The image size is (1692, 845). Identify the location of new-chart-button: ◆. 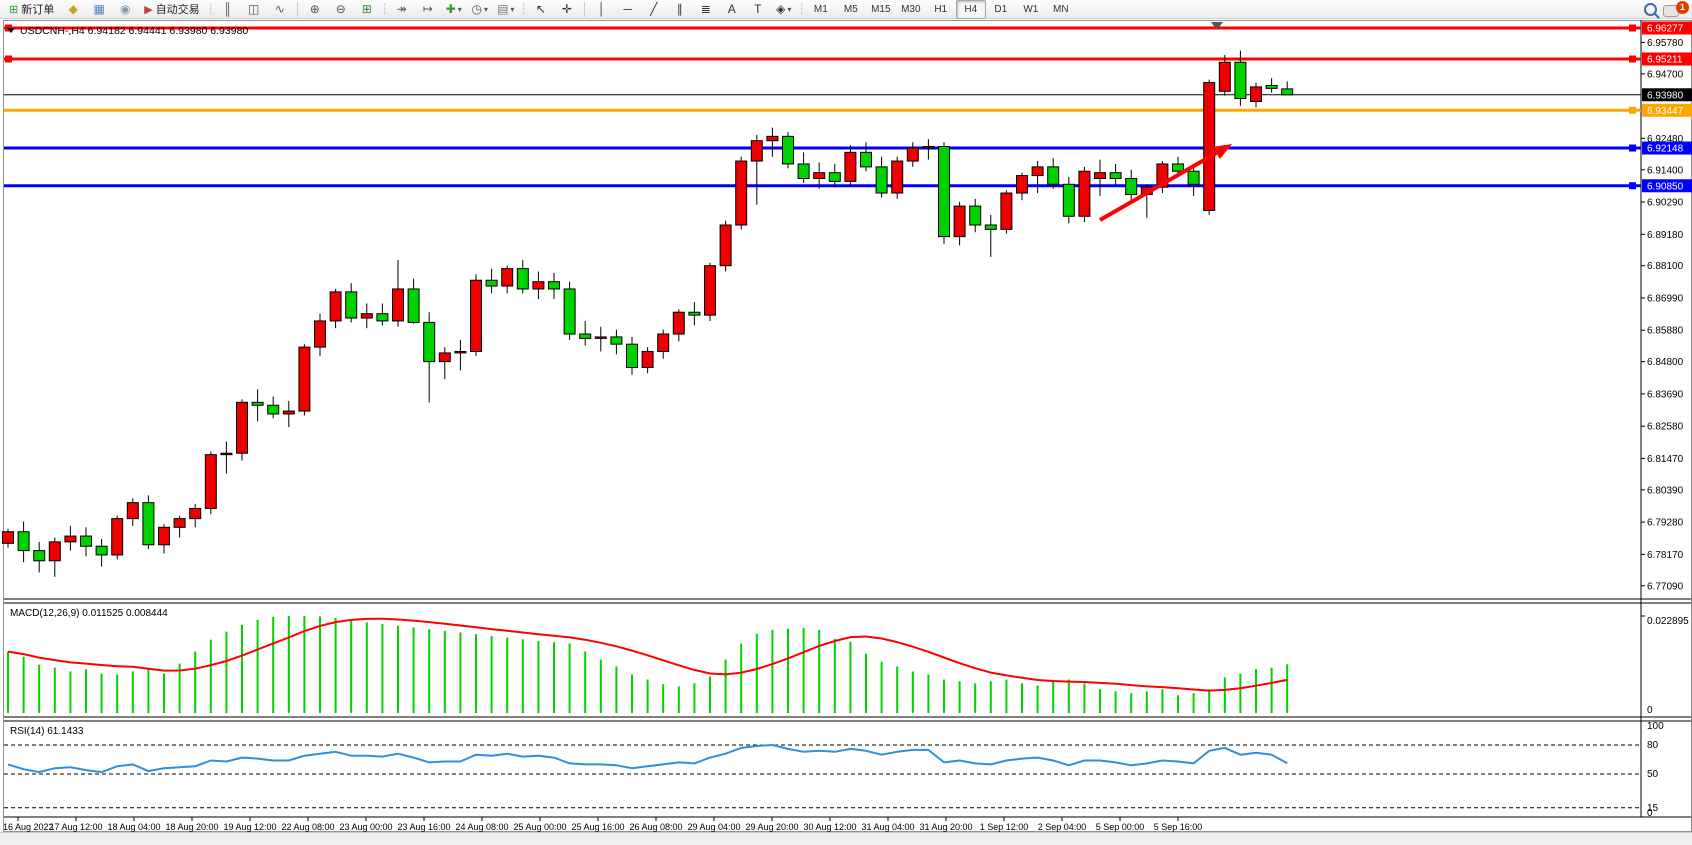
(73, 9).